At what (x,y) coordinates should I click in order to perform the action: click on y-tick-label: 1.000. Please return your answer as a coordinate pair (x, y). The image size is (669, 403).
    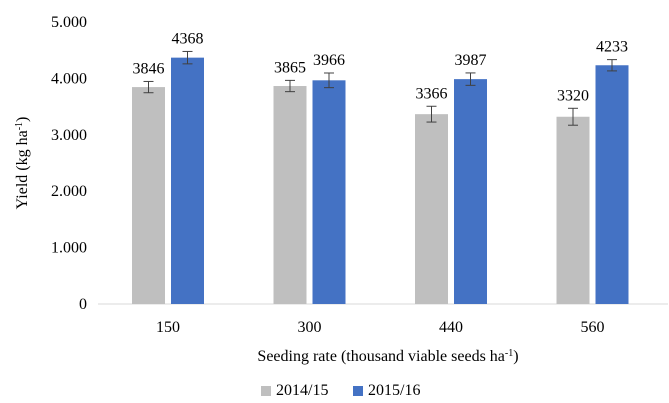
    Looking at the image, I should click on (69, 248).